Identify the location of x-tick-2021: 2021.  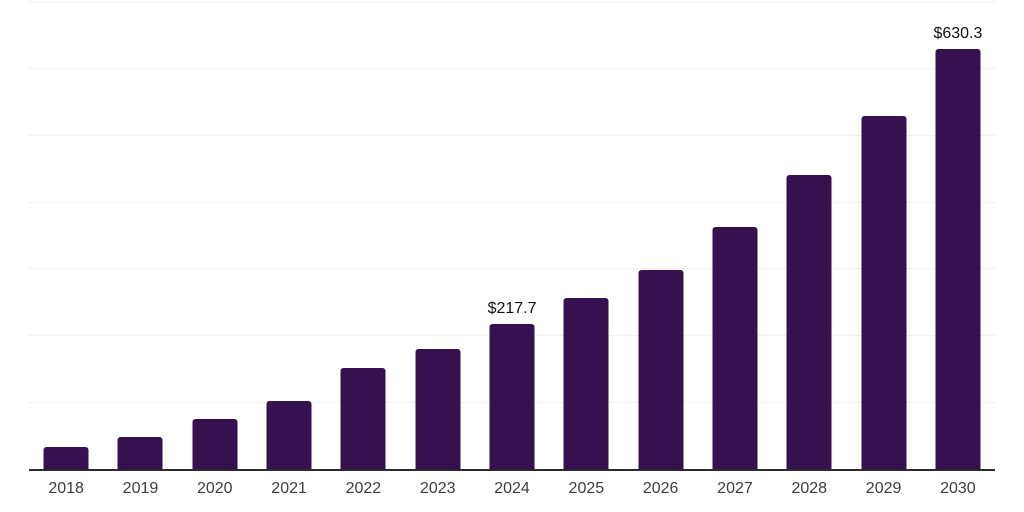
(289, 488).